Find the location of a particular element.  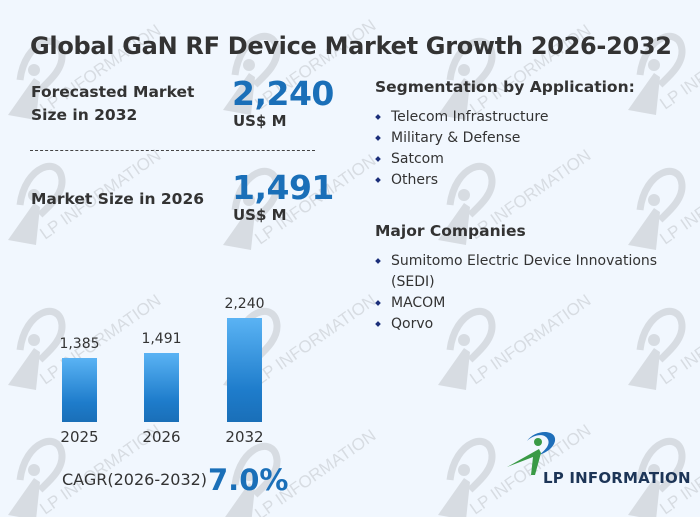

bar-2026 is located at coordinates (161, 387).